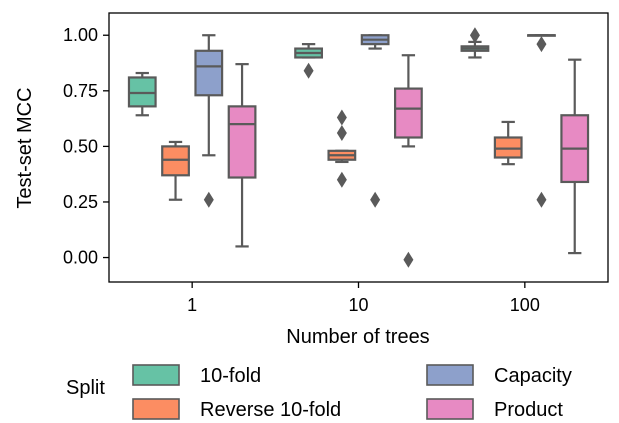 This screenshot has height=423, width=619. What do you see at coordinates (80, 202) in the screenshot?
I see `y-tick-label: 0.25` at bounding box center [80, 202].